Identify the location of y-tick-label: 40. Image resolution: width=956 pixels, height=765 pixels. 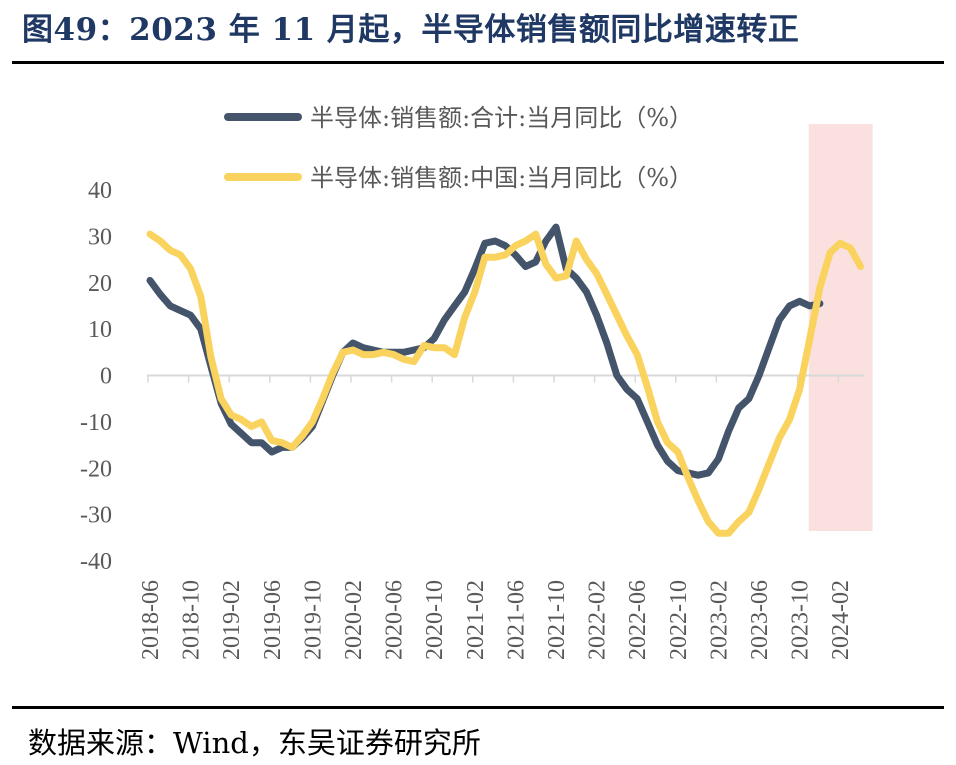
(100, 191).